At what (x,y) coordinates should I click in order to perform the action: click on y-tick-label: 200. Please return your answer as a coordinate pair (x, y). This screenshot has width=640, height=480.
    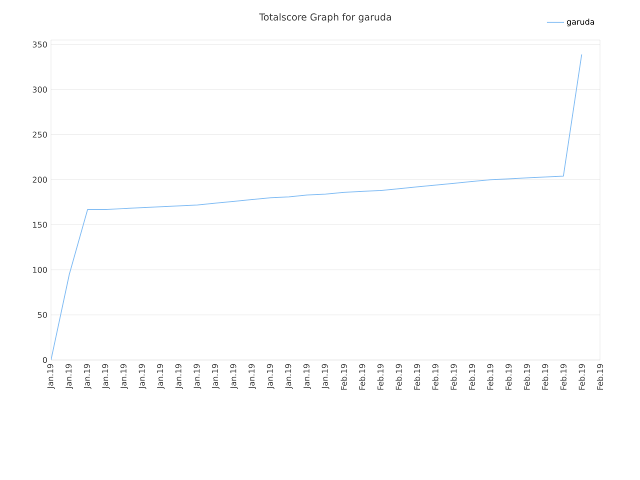
    Looking at the image, I should click on (39, 179).